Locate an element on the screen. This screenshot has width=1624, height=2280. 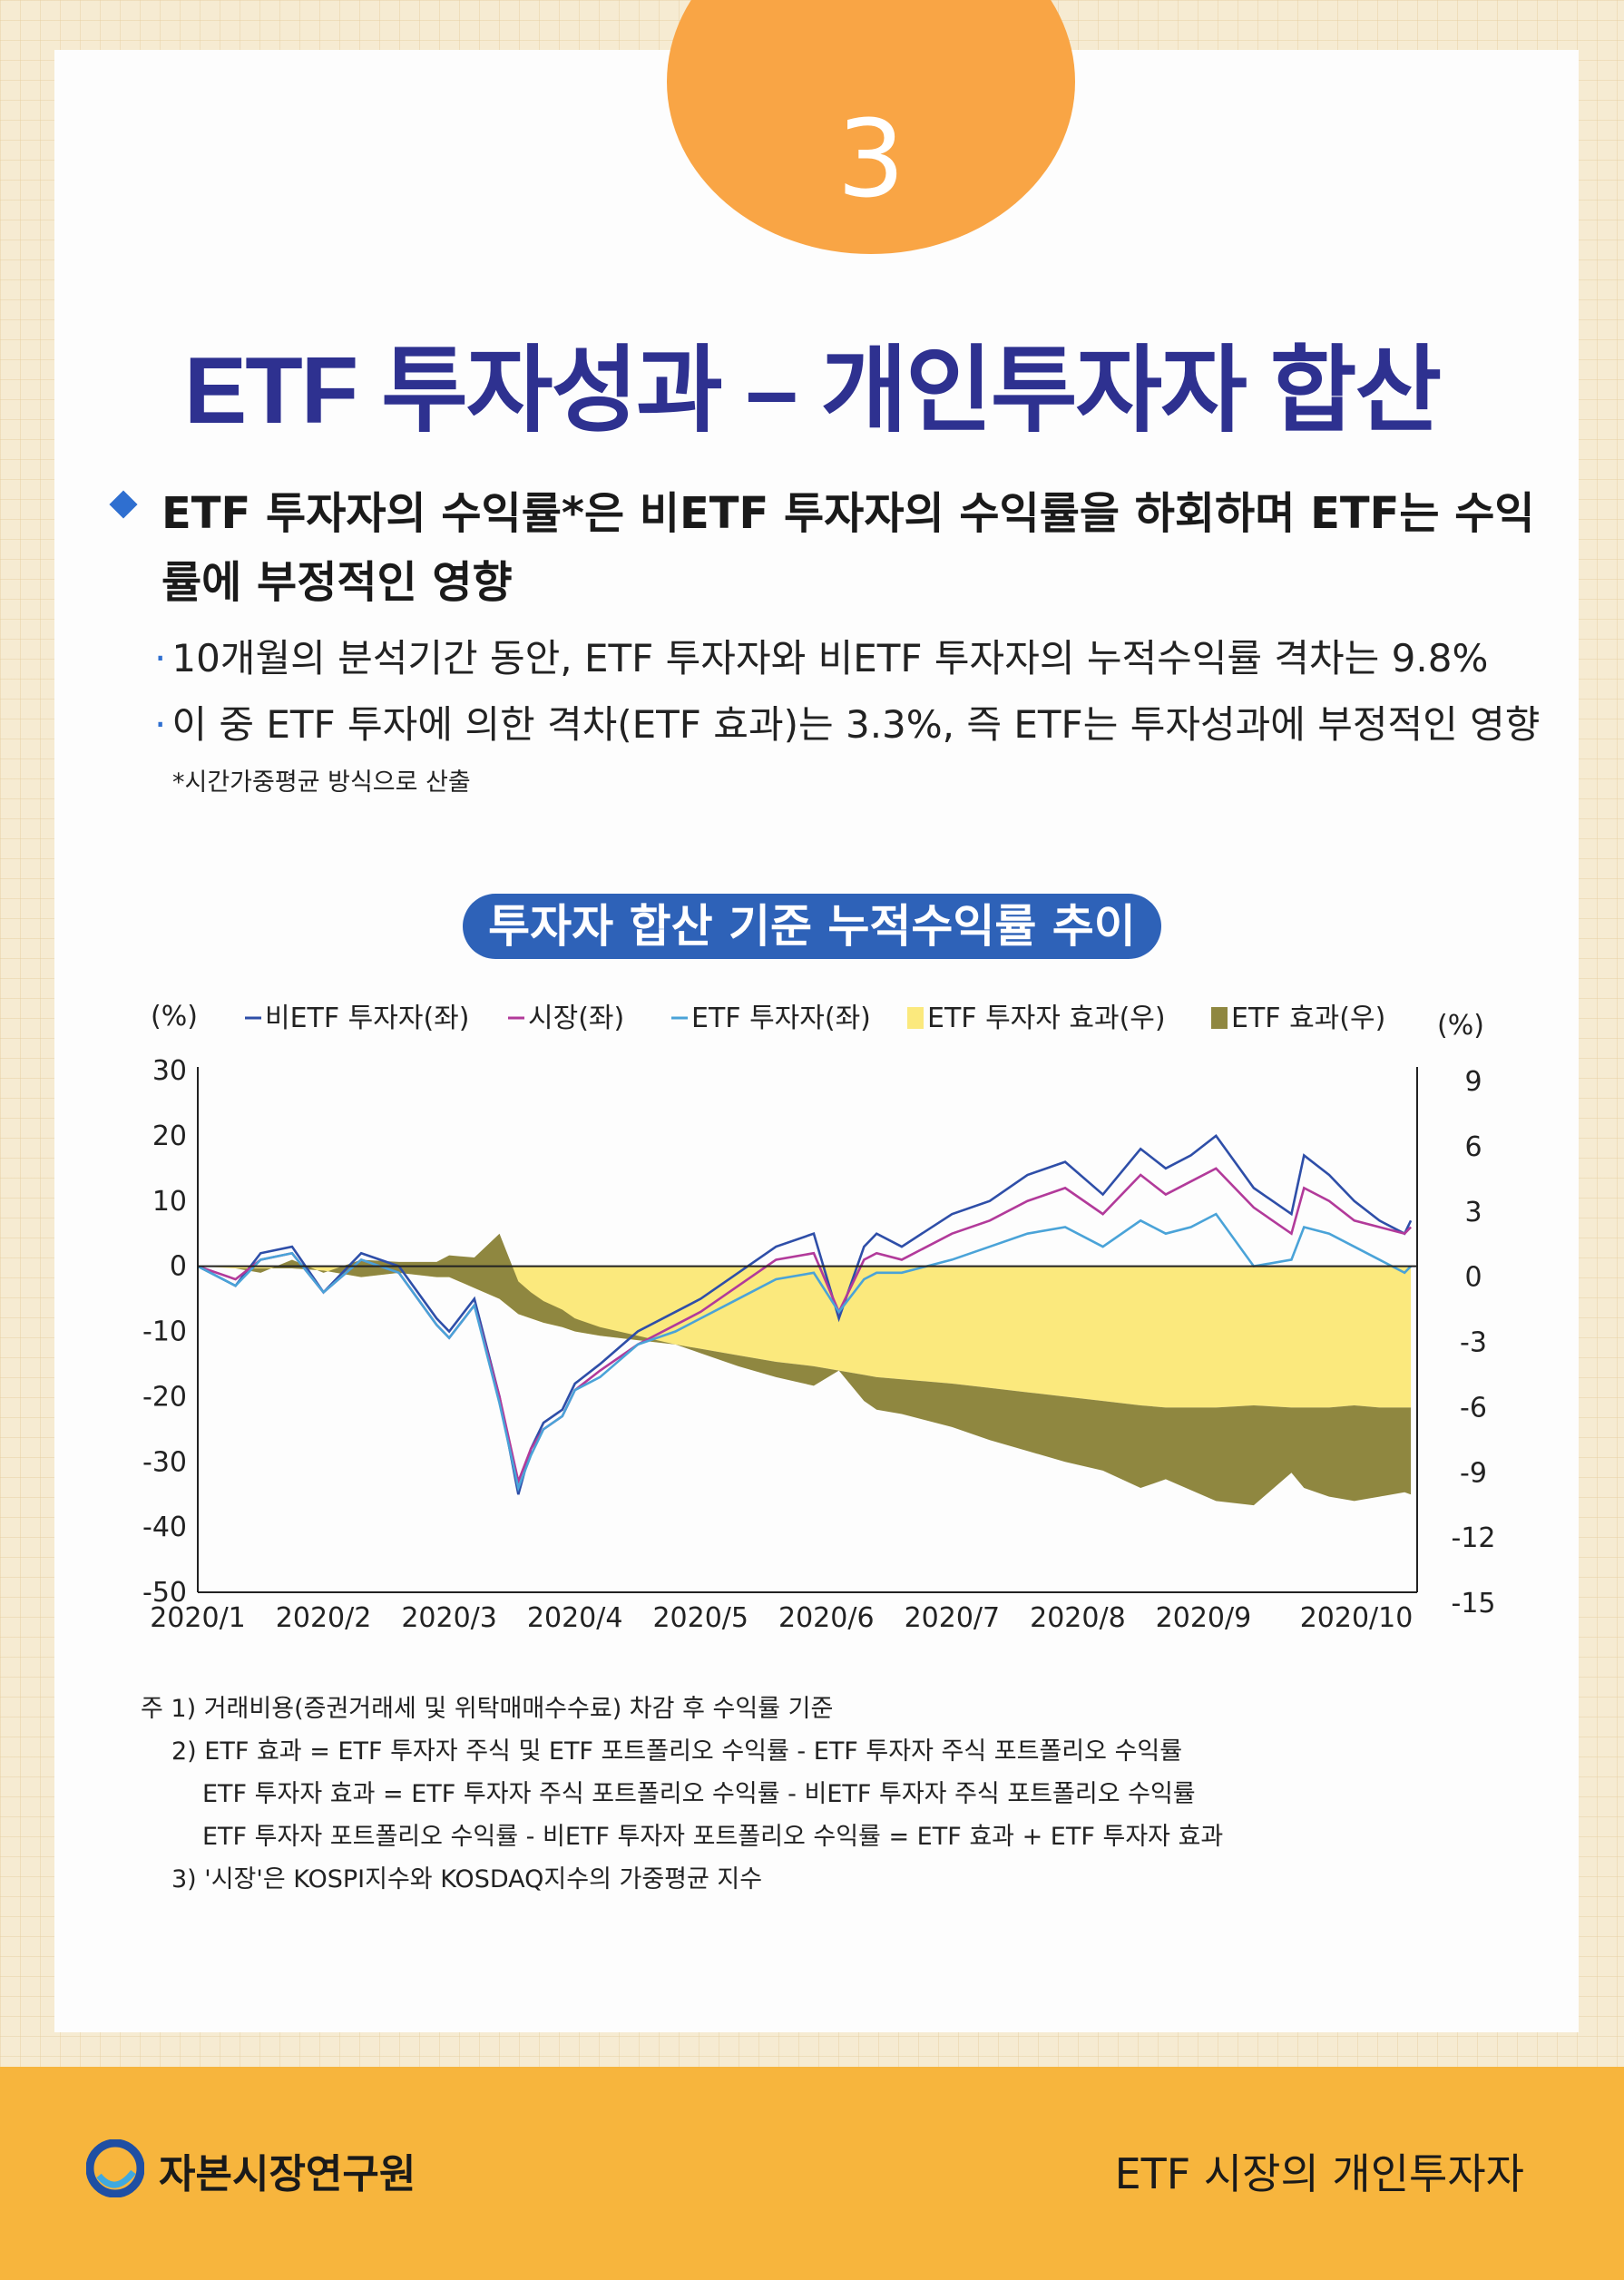
right-y-tick-label: -6 is located at coordinates (1473, 1408).